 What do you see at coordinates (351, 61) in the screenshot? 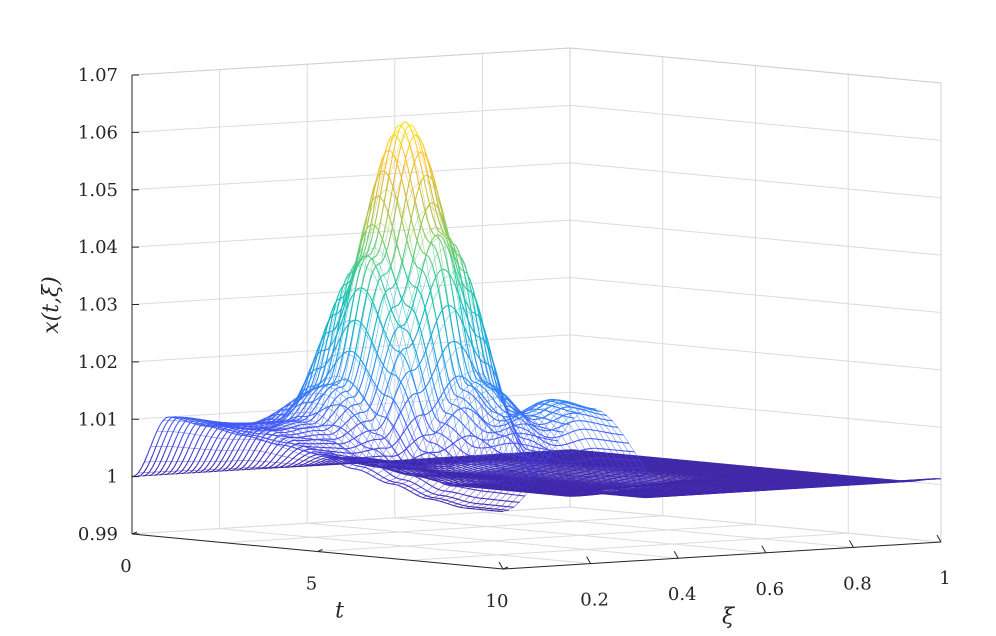
I see `box-top-edge-left` at bounding box center [351, 61].